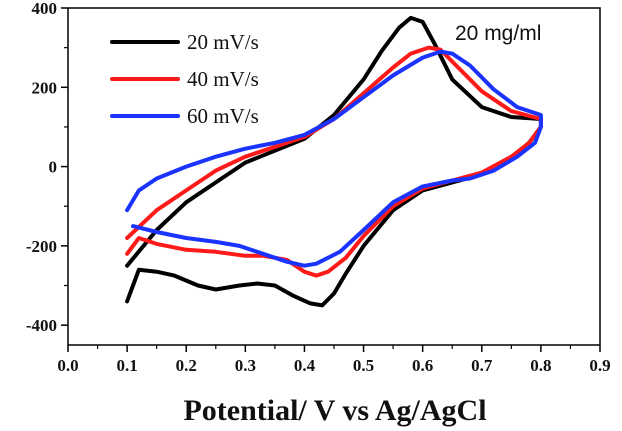  Describe the element at coordinates (45, 9) in the screenshot. I see `y-tick-label: 400` at that location.